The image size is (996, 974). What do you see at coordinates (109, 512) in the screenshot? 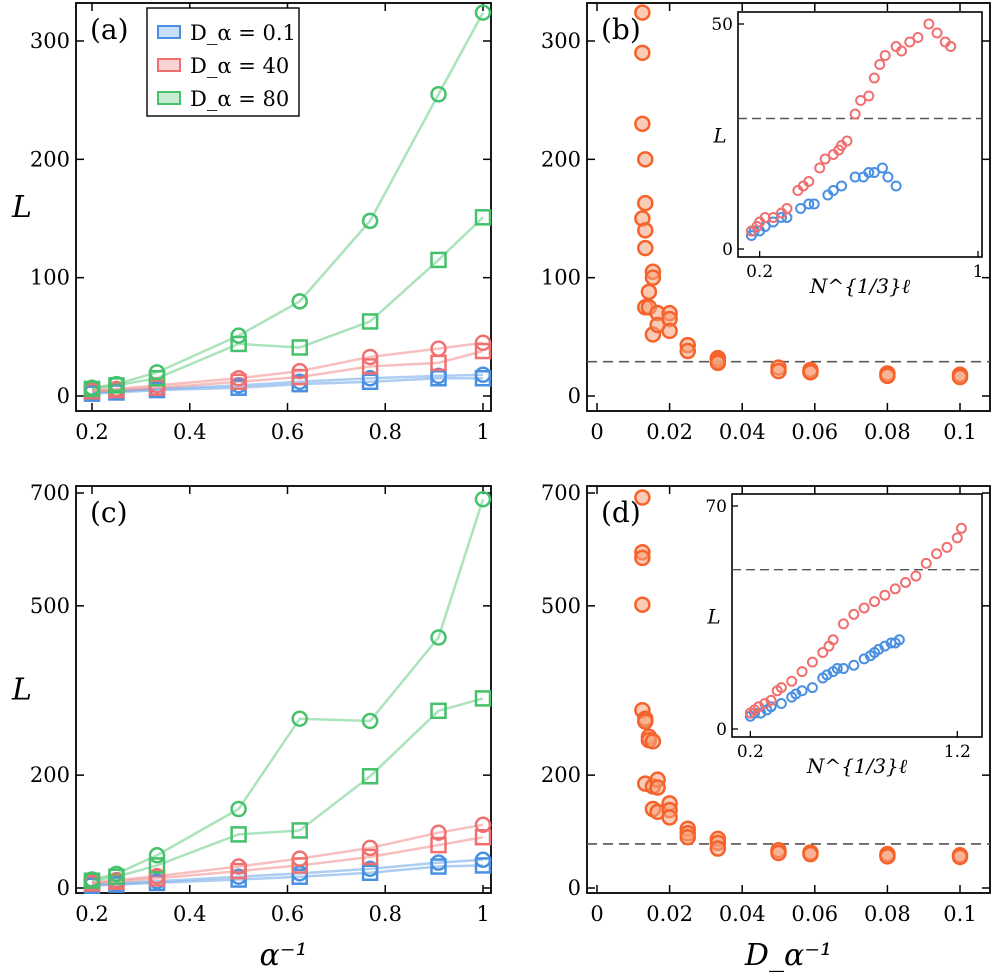
I see `panel-label: (c)` at bounding box center [109, 512].